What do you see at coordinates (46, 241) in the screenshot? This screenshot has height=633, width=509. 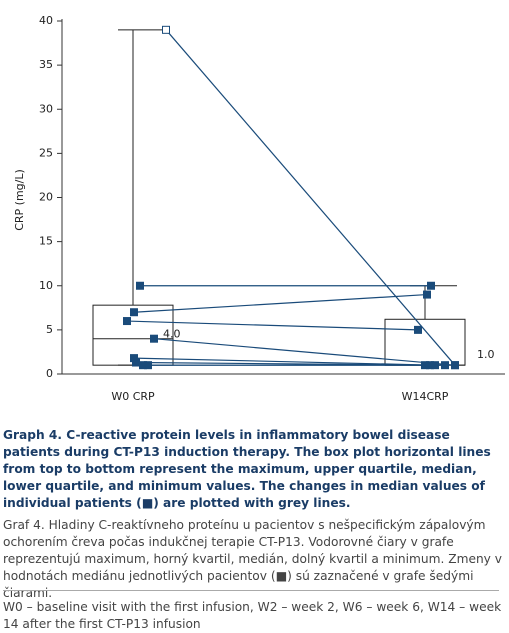 I see `y-tick-label: 15` at bounding box center [46, 241].